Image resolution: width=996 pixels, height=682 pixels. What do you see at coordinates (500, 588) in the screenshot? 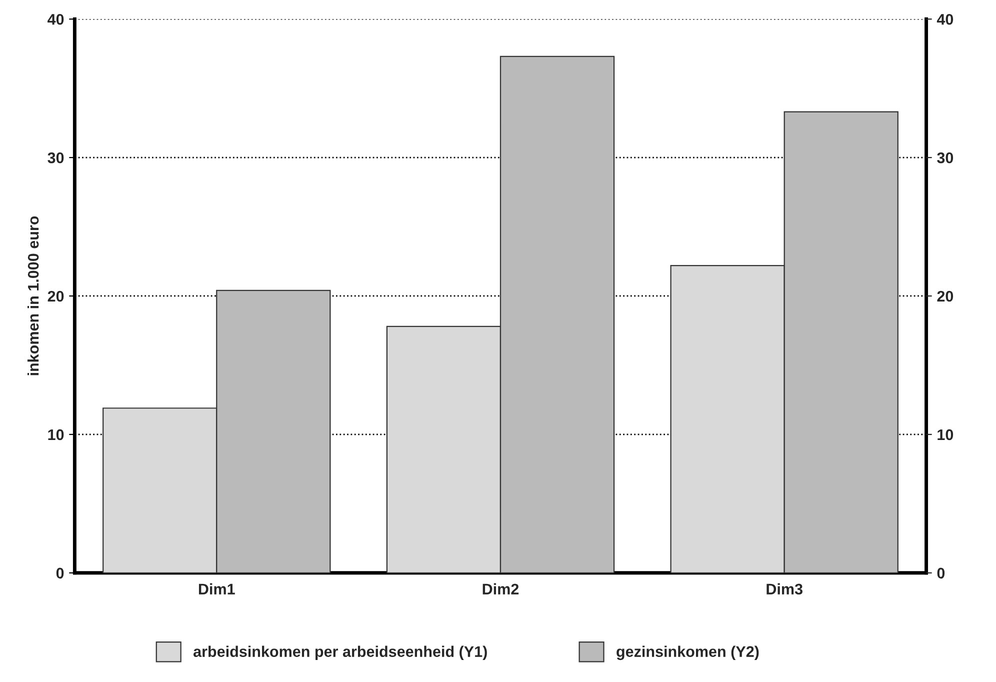
I see `x-tick-label: Dim2` at bounding box center [500, 588].